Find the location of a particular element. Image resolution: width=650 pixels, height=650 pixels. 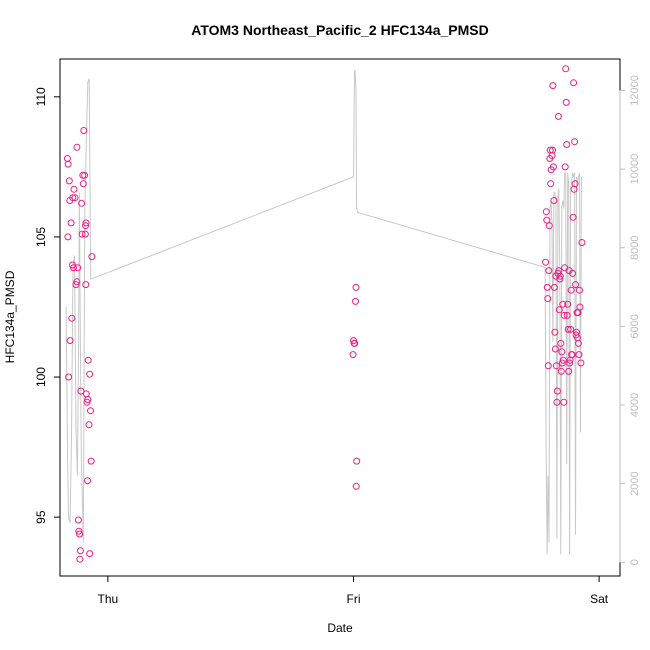

y-tick-label: 105 is located at coordinates (41, 237).